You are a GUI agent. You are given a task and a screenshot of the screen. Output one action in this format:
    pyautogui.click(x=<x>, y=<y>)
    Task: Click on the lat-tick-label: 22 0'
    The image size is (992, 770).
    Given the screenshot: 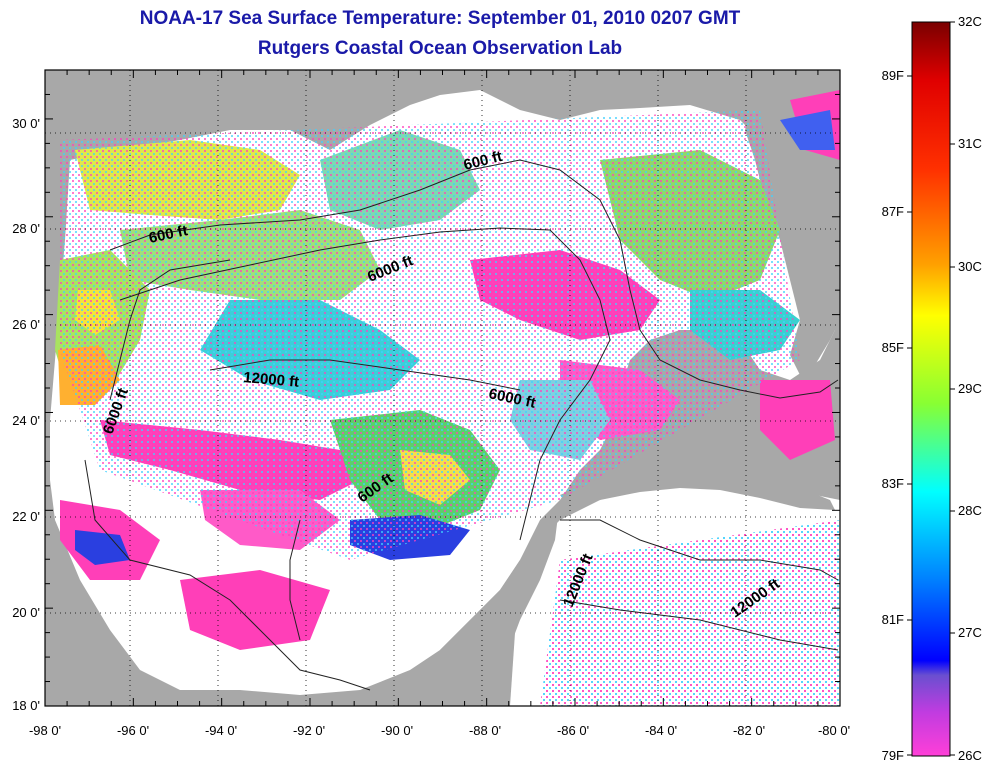 What is the action you would take?
    pyautogui.click(x=26, y=516)
    